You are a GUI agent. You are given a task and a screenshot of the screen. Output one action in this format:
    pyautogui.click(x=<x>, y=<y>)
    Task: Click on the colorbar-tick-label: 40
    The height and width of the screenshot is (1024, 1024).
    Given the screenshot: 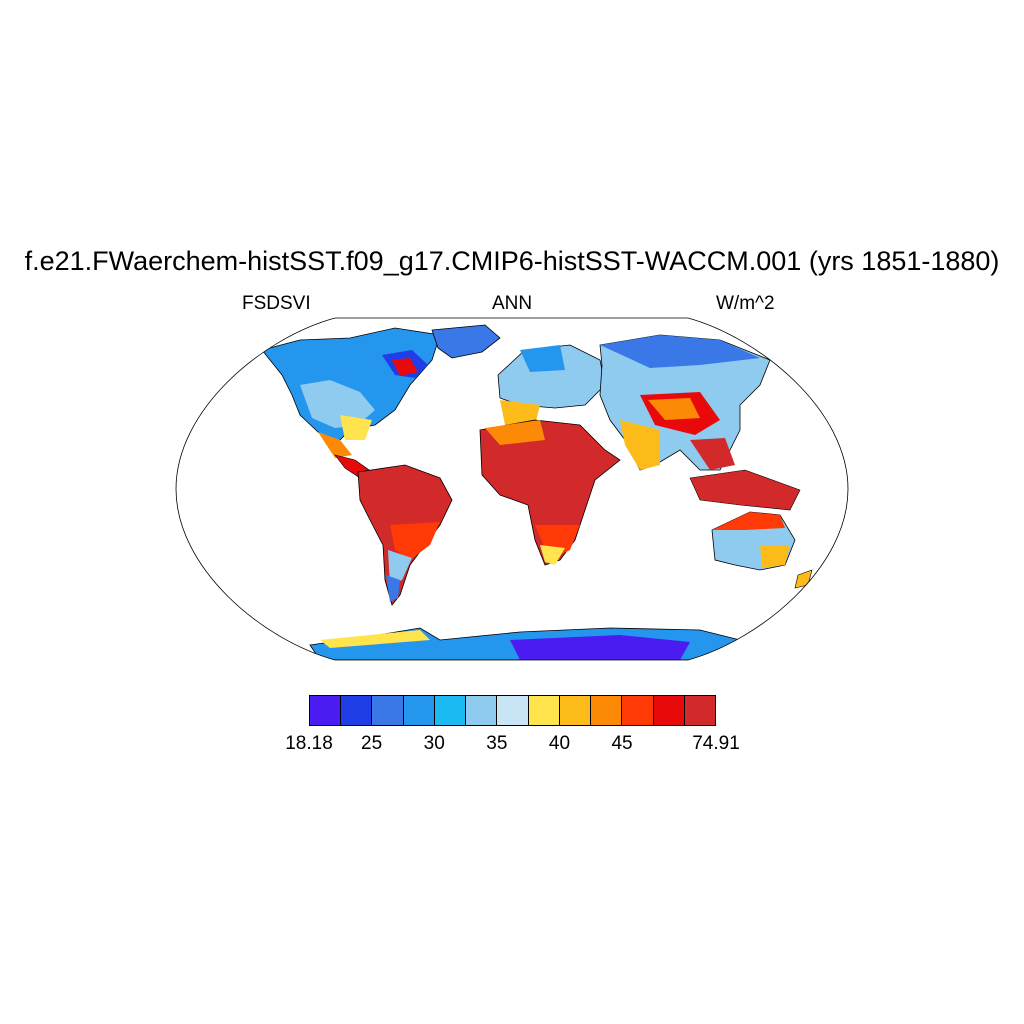 What is the action you would take?
    pyautogui.click(x=559, y=743)
    